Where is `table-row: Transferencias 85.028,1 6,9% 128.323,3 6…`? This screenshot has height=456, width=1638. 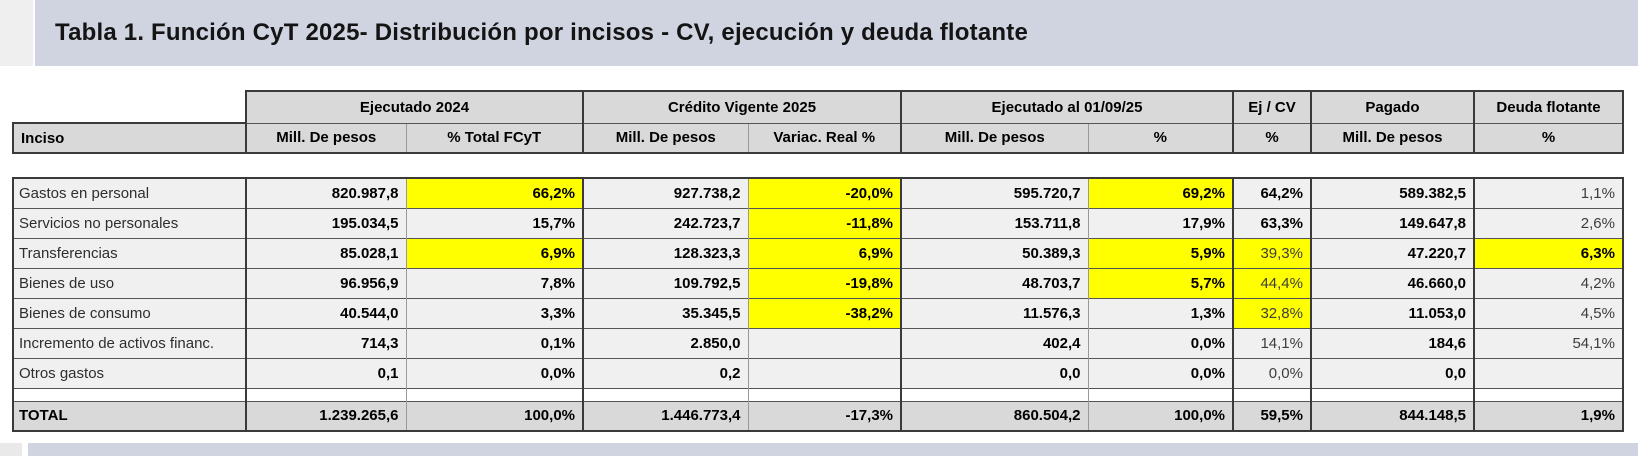
table-row: Transferencias 85.028,1 6,9% 128.323,3 6… is located at coordinates (817, 252).